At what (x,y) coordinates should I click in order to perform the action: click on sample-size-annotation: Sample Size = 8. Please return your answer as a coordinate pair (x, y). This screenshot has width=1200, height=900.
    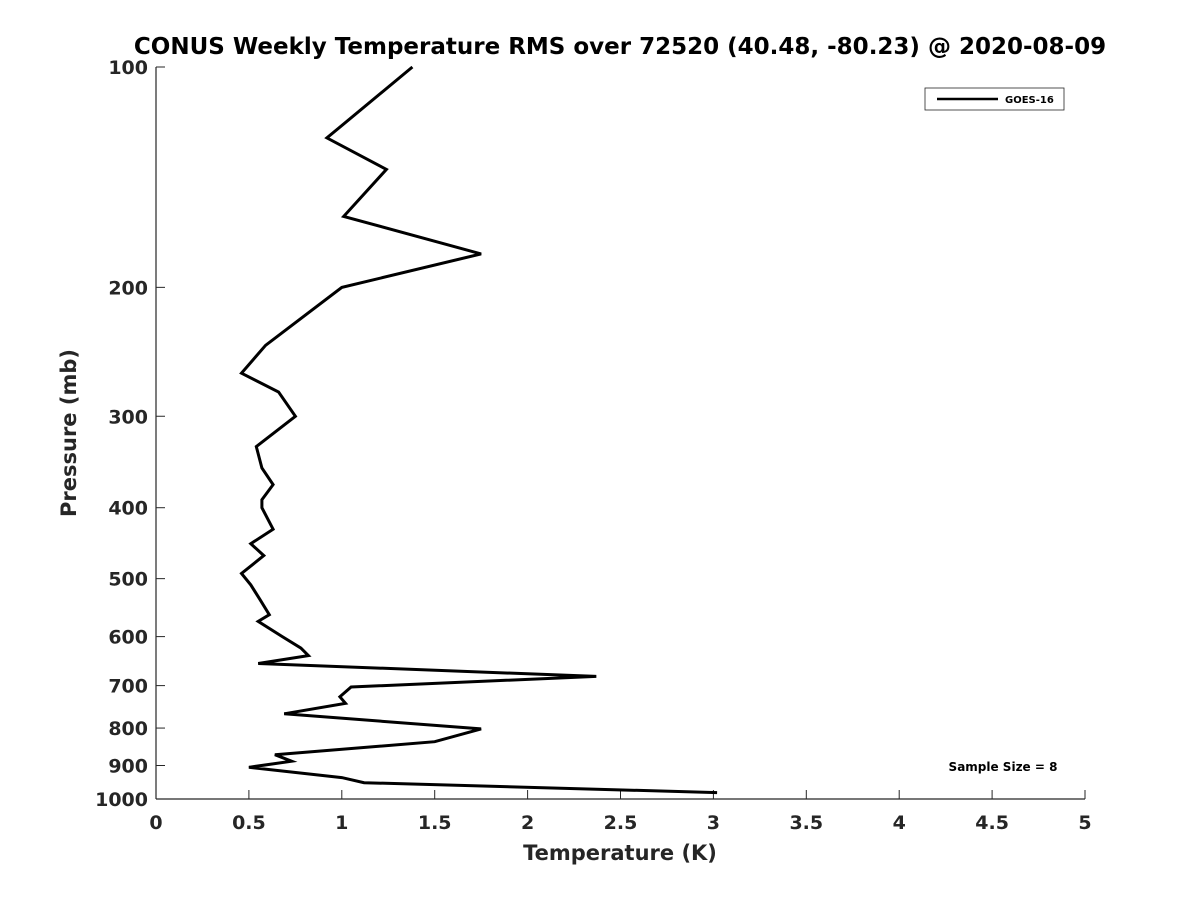
    Looking at the image, I should click on (1003, 767).